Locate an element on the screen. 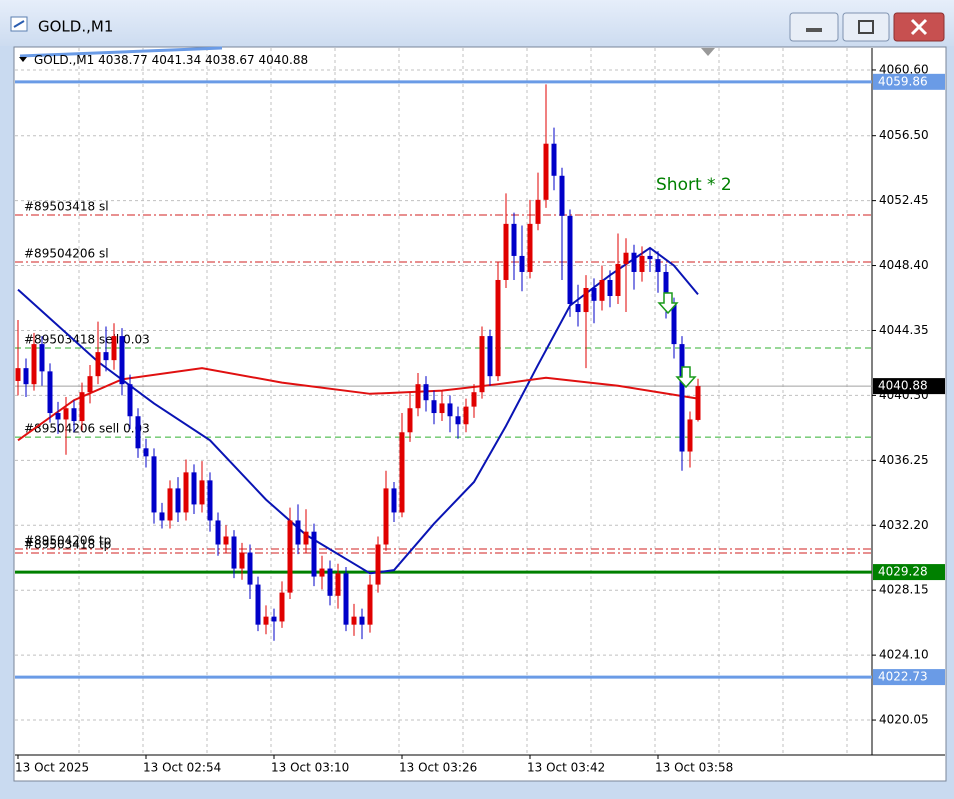  header-open: 4038.77 is located at coordinates (123, 60).